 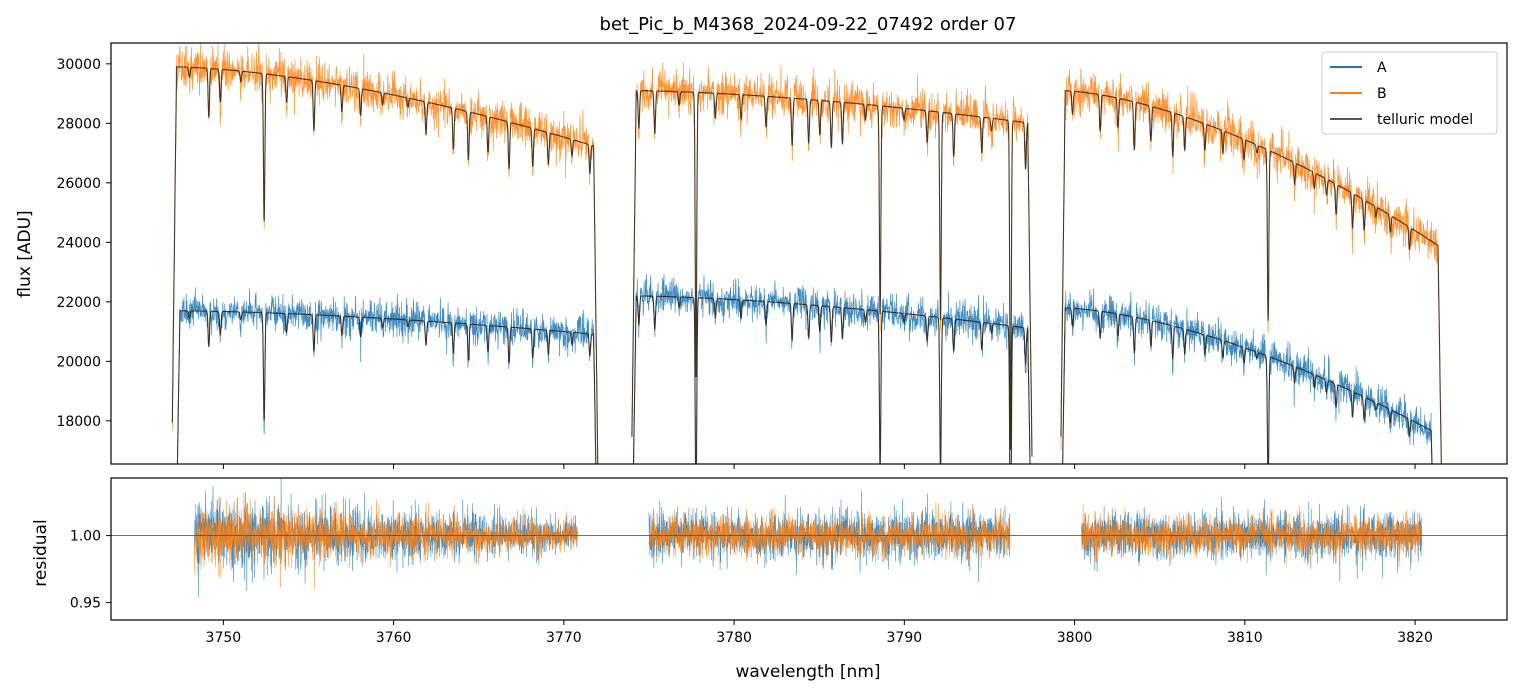 What do you see at coordinates (85, 537) in the screenshot?
I see `residual-y-tick-label-1: 1.00` at bounding box center [85, 537].